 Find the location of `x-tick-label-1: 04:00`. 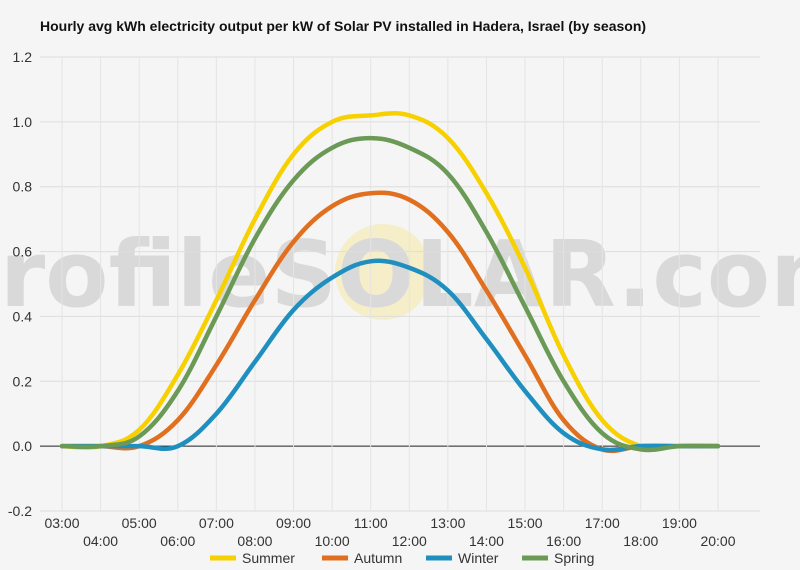

x-tick-label-1: 04:00 is located at coordinates (100, 541).